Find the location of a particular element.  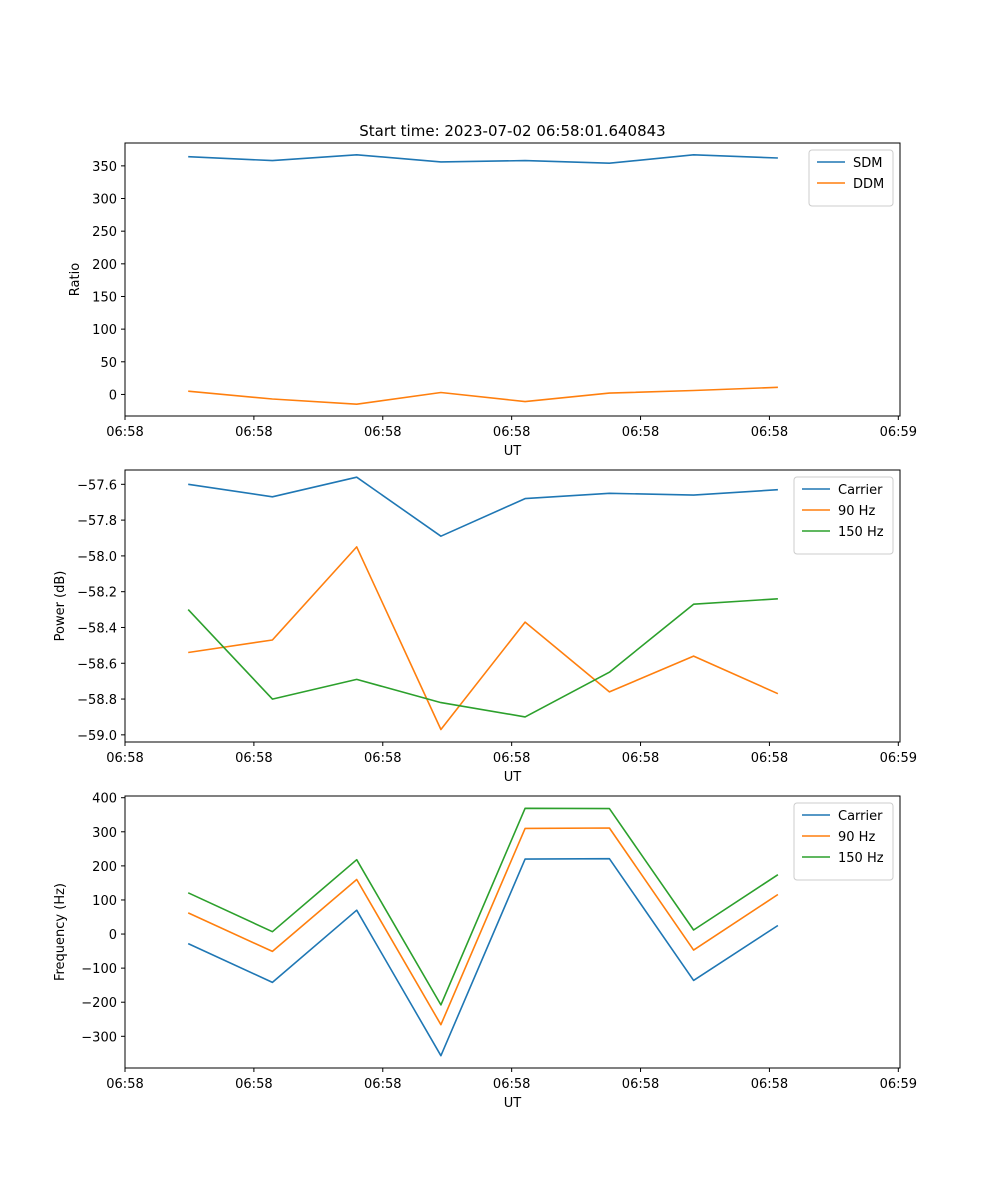

legend-label: SDM is located at coordinates (867, 163).